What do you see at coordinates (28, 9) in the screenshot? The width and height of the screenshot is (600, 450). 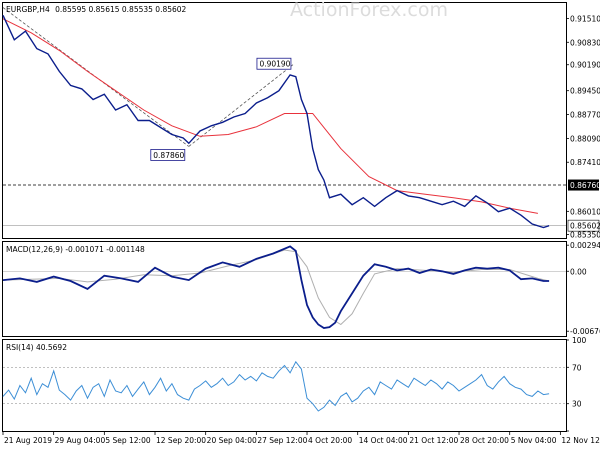 I see `symbol-label: EURGBP,H4` at bounding box center [28, 9].